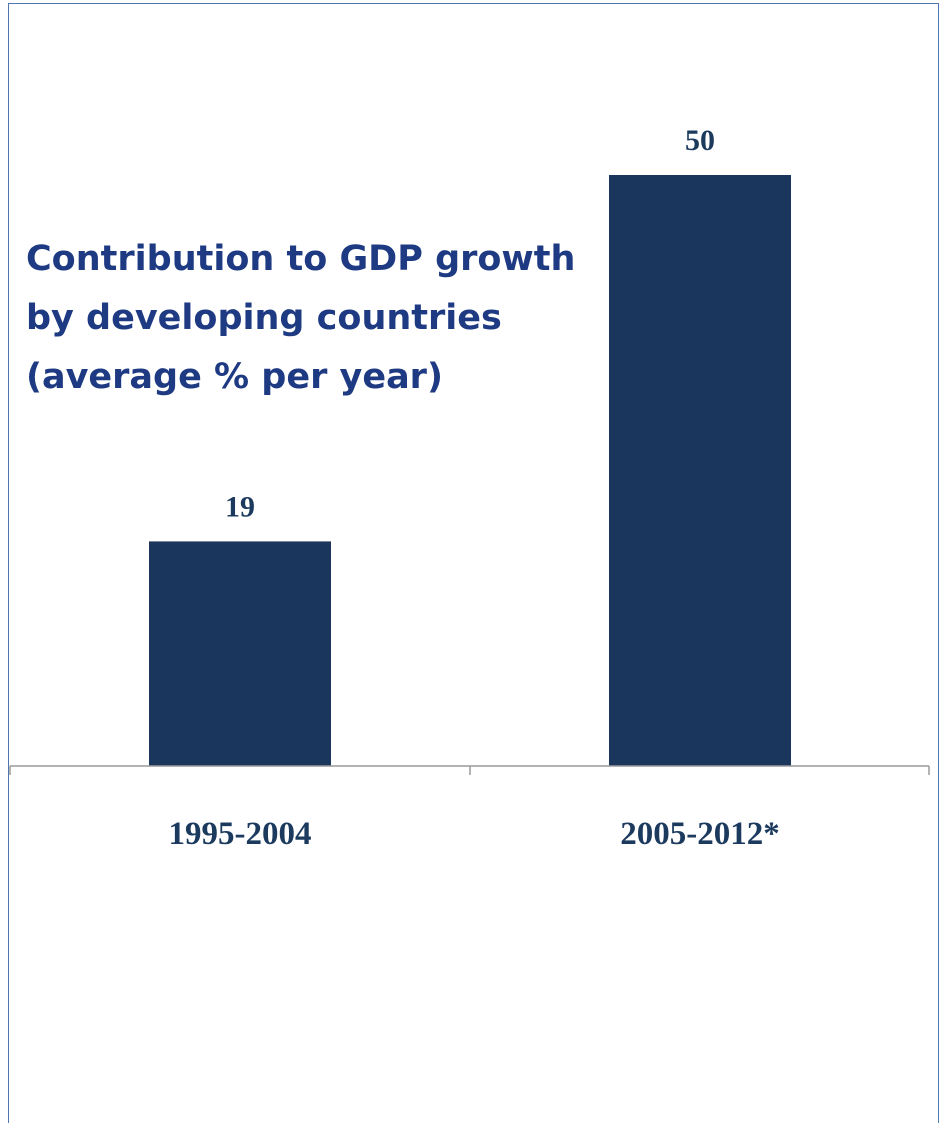 This screenshot has width=941, height=1123. What do you see at coordinates (700, 834) in the screenshot?
I see `x-tick-label: 2005-2012*` at bounding box center [700, 834].